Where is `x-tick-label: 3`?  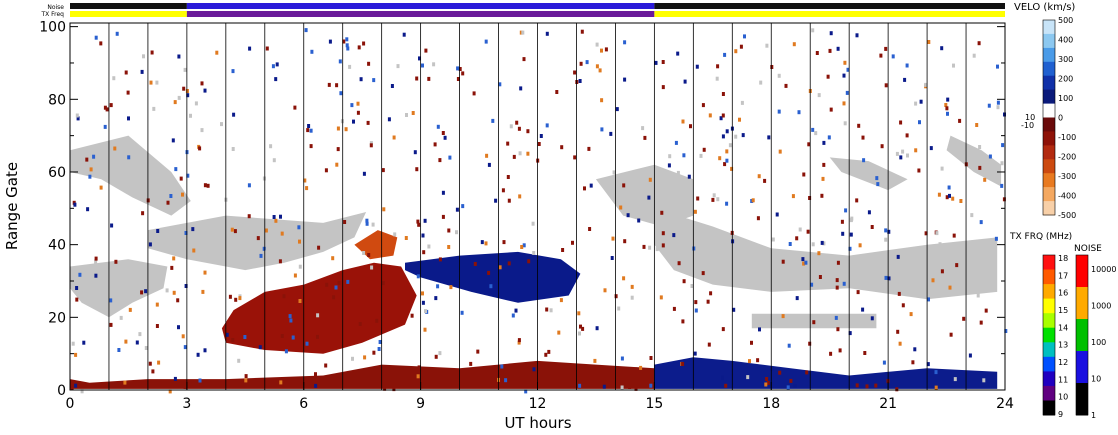 x-tick-label: 3 is located at coordinates (186, 404).